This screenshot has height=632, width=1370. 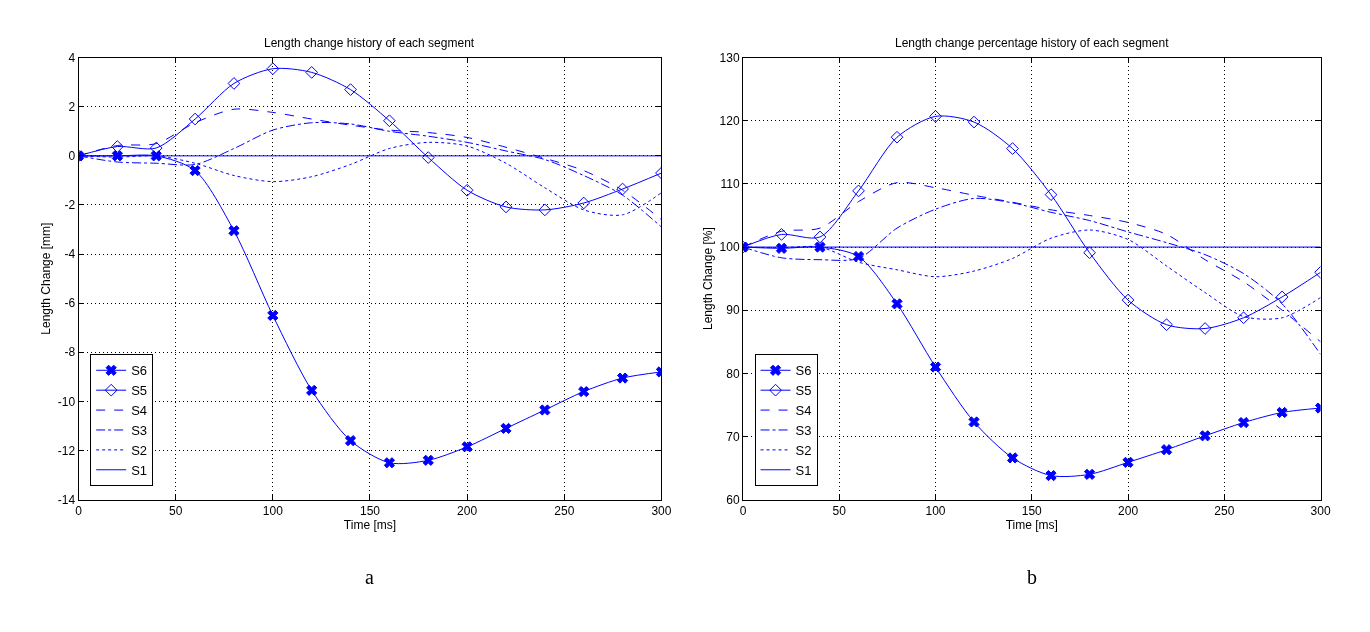 What do you see at coordinates (70, 352) in the screenshot?
I see `y-tick-label: -8` at bounding box center [70, 352].